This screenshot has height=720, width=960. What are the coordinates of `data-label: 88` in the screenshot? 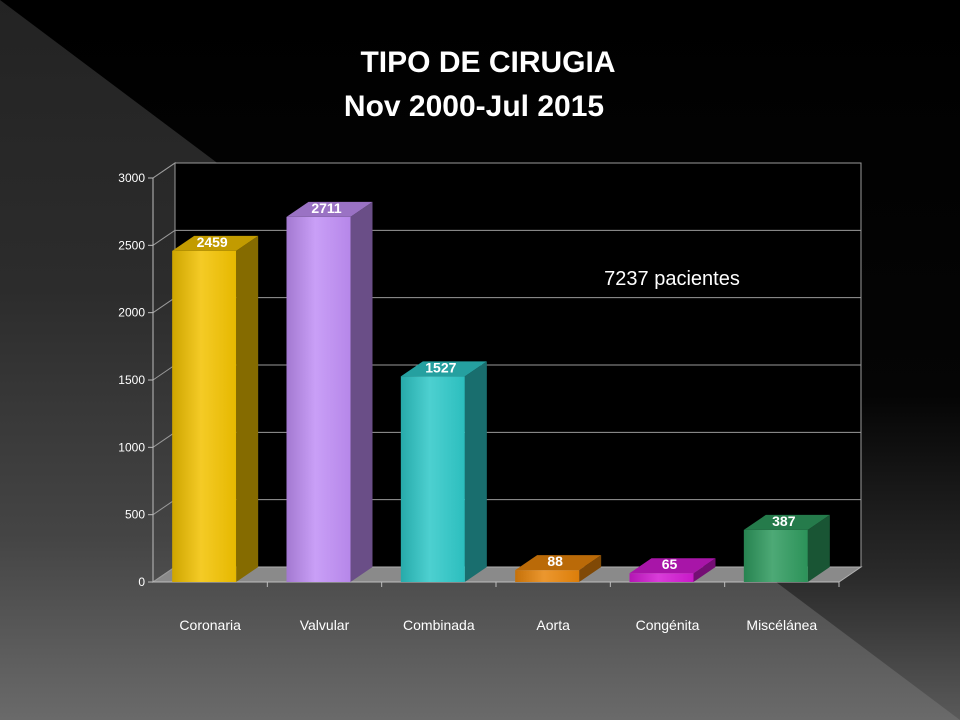 It's located at (555, 561).